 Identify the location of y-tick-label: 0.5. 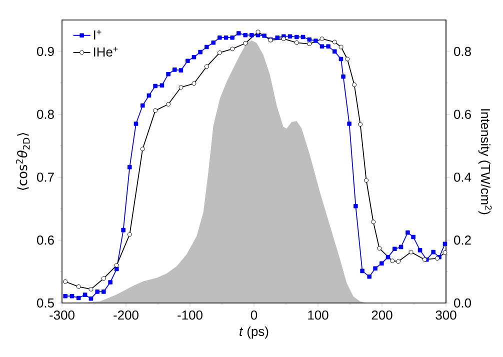
(45, 303).